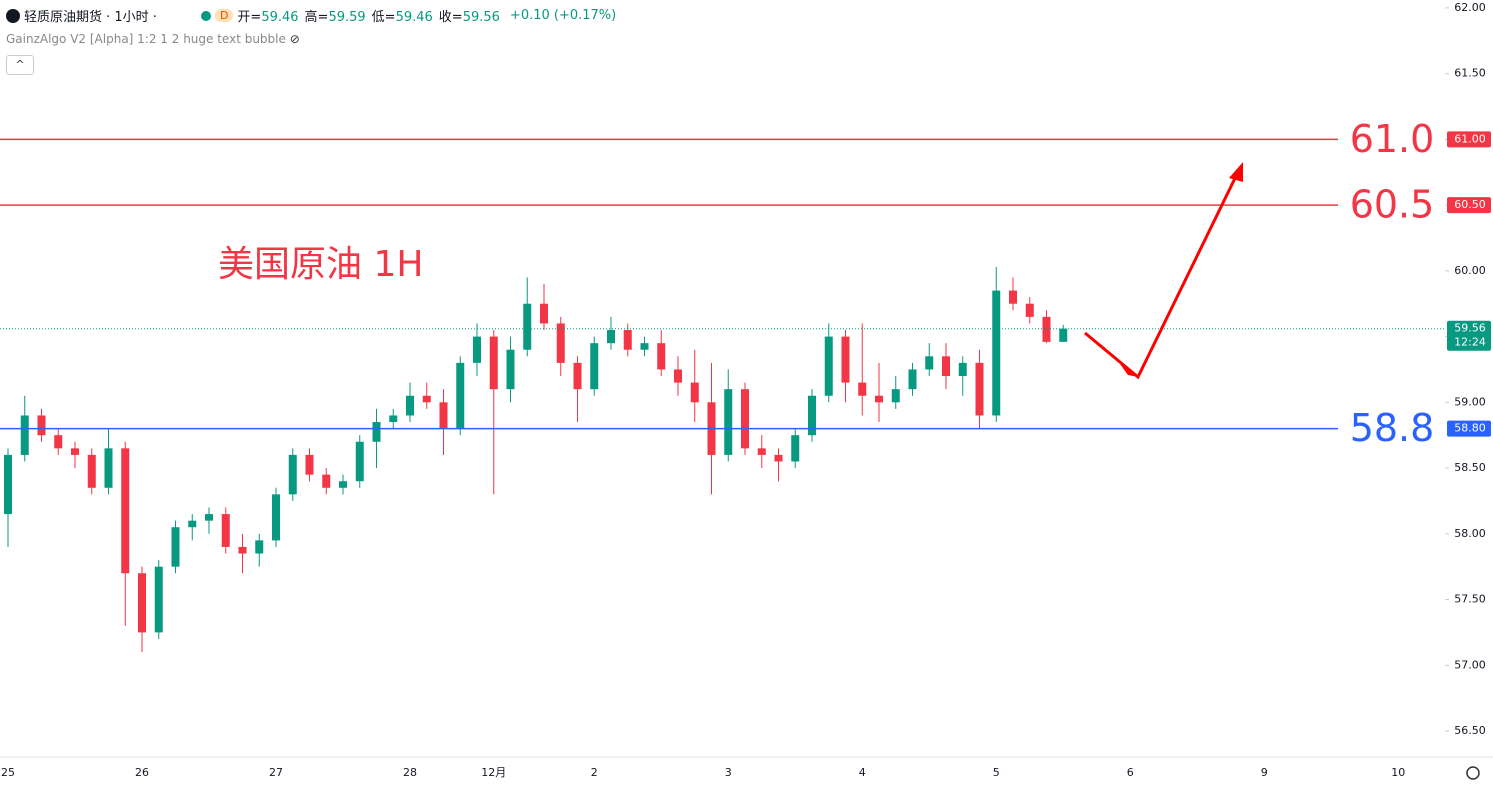 This screenshot has width=1493, height=790. I want to click on level-badge-label: 61.00, so click(1470, 138).